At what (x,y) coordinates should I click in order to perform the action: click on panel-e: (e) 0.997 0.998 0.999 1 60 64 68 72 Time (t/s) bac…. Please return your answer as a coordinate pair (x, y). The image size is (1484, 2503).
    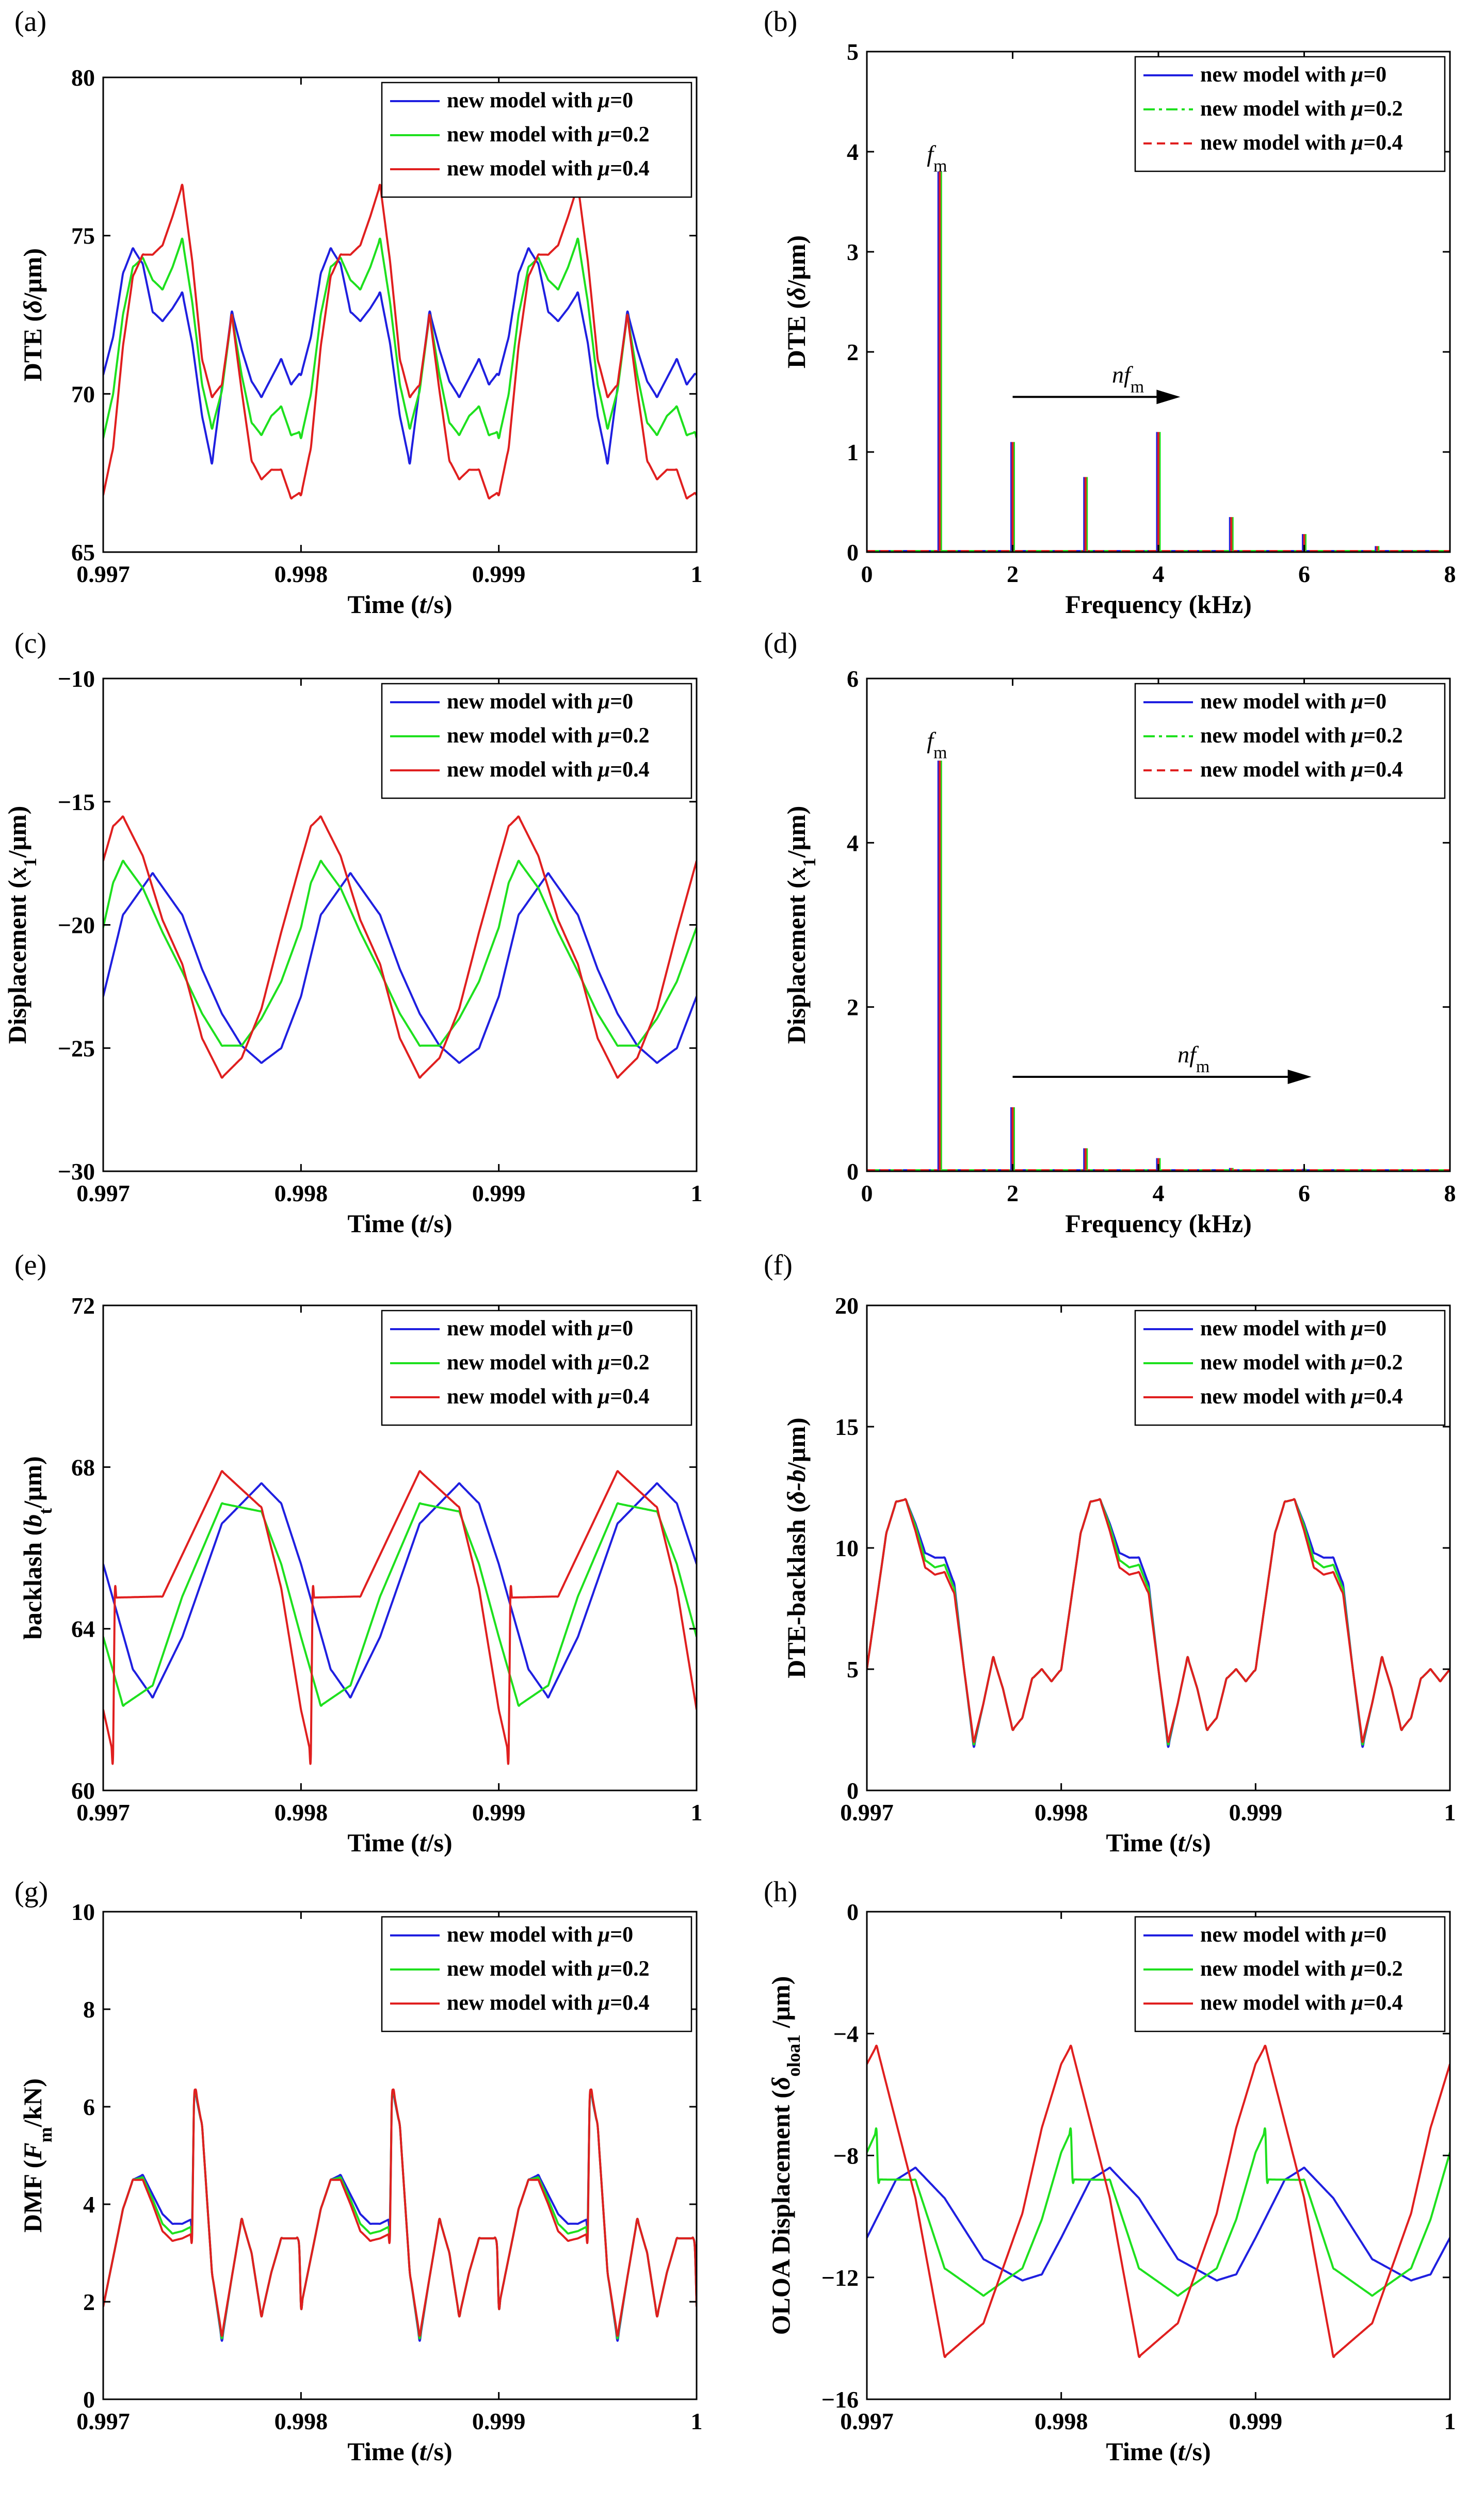
    Looking at the image, I should click on (358, 1553).